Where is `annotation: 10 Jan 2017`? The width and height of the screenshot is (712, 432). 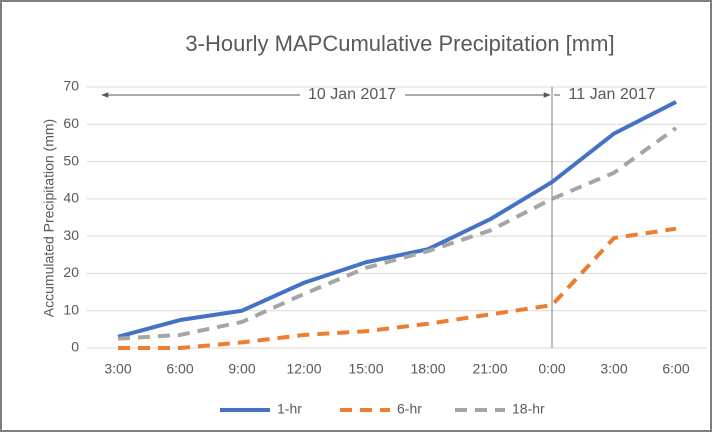 annotation: 10 Jan 2017 is located at coordinates (352, 94).